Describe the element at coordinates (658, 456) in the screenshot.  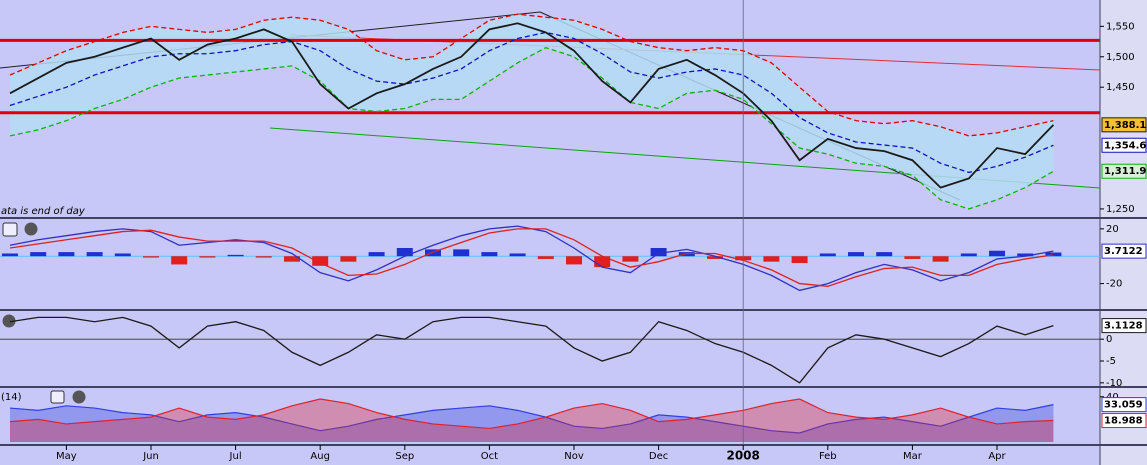
I see `x-tick-label: Dec` at that location.